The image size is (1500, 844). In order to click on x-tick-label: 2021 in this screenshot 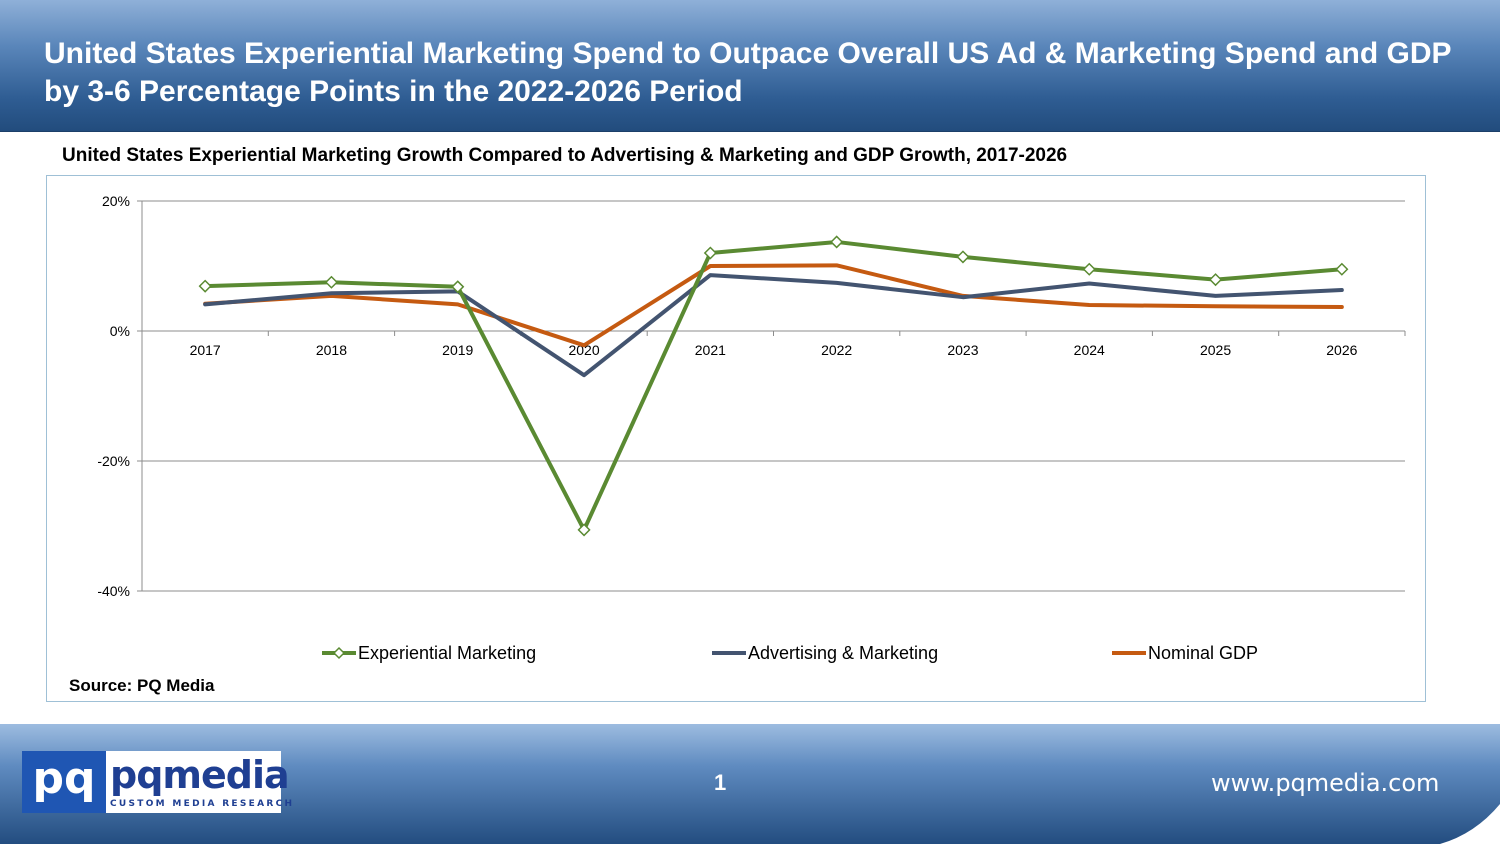, I will do `click(710, 350)`.